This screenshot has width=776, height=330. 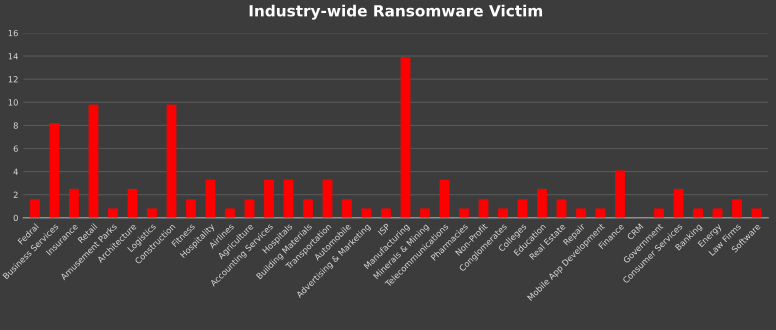 What do you see at coordinates (16, 218) in the screenshot?
I see `y-tick-label: 0` at bounding box center [16, 218].